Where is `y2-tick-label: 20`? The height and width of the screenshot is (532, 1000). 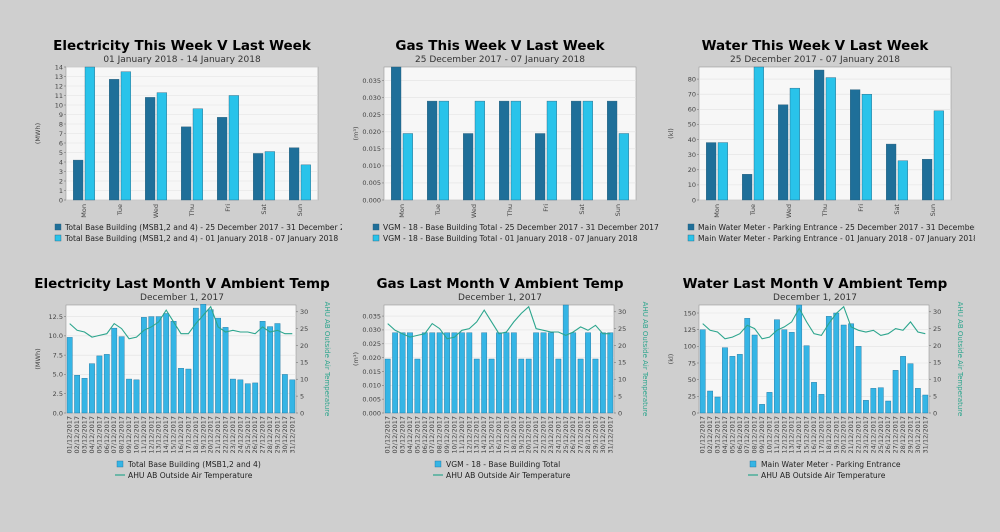 y2-tick-label: 20 is located at coordinates (304, 346).